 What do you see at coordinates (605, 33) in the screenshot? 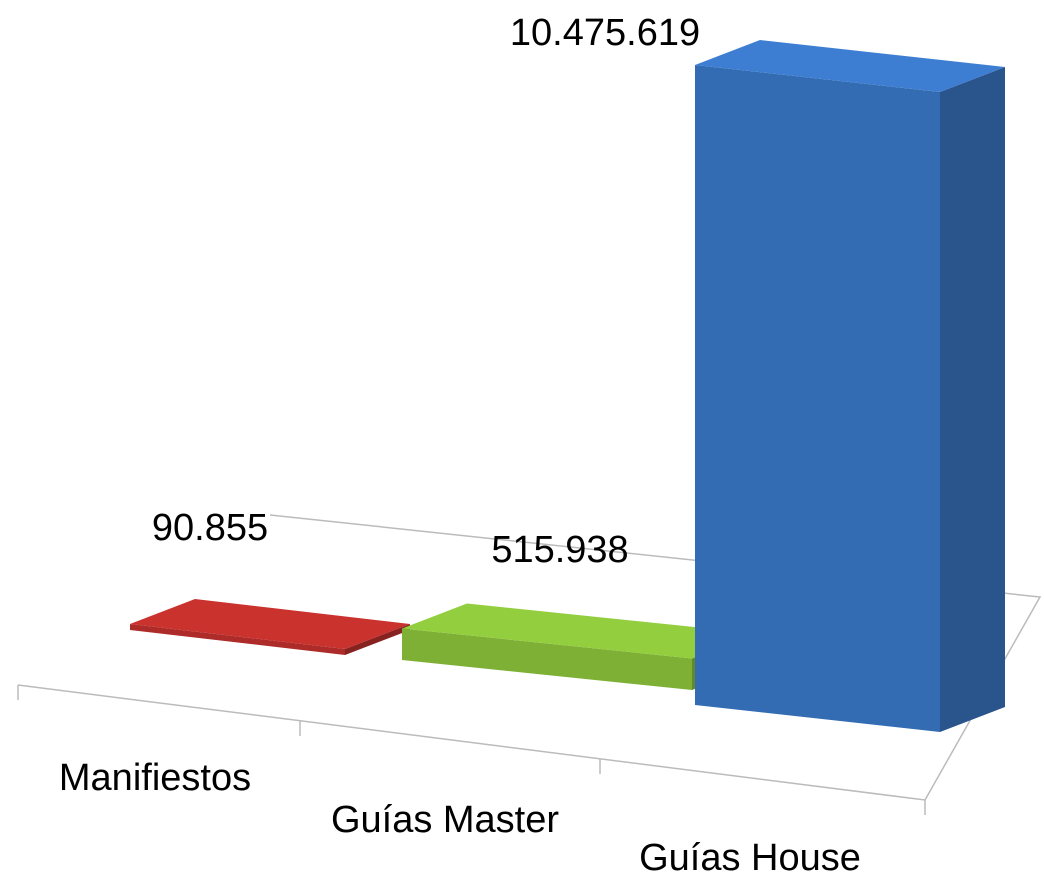
I see `value-label: 10.475.619` at bounding box center [605, 33].